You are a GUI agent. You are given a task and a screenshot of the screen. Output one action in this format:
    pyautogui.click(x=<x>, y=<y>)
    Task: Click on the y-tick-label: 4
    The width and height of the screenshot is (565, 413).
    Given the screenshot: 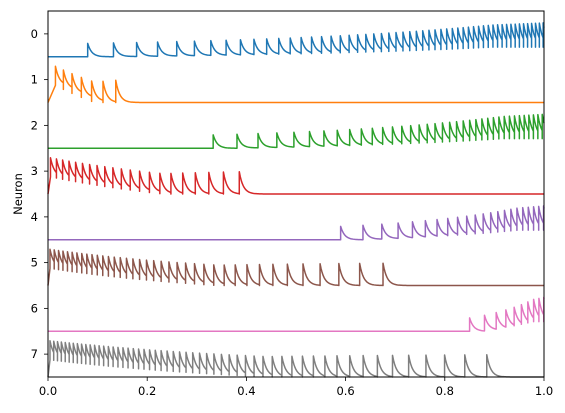 What is the action you would take?
    pyautogui.click(x=34, y=217)
    